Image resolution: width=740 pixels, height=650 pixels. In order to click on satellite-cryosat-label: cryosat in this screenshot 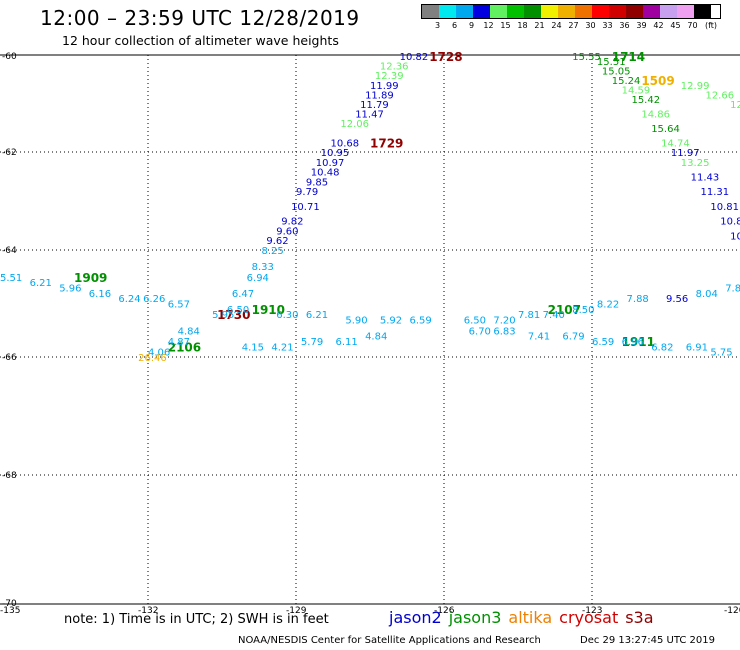, I will do `click(589, 617)`.